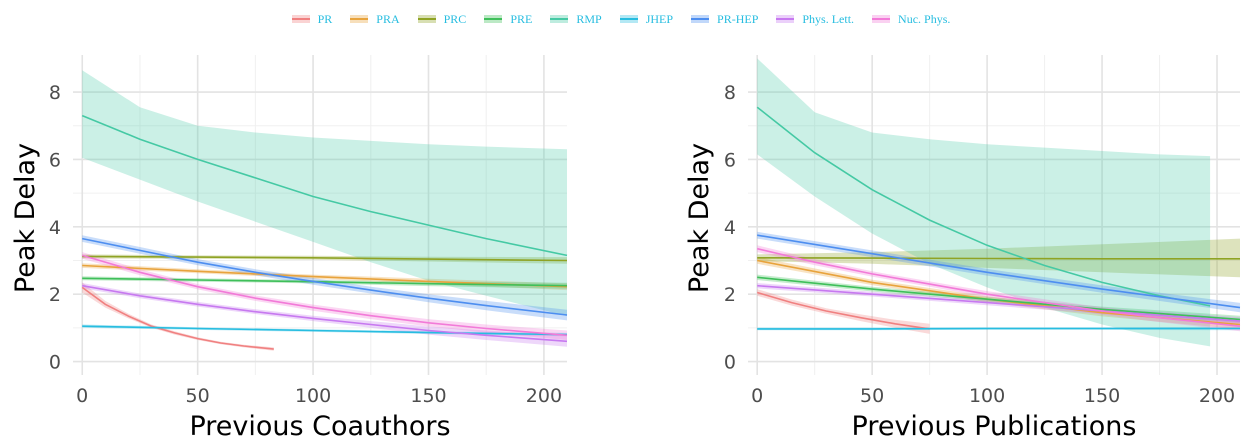  I want to click on legend-item: Nuc. Phys., so click(911, 19).